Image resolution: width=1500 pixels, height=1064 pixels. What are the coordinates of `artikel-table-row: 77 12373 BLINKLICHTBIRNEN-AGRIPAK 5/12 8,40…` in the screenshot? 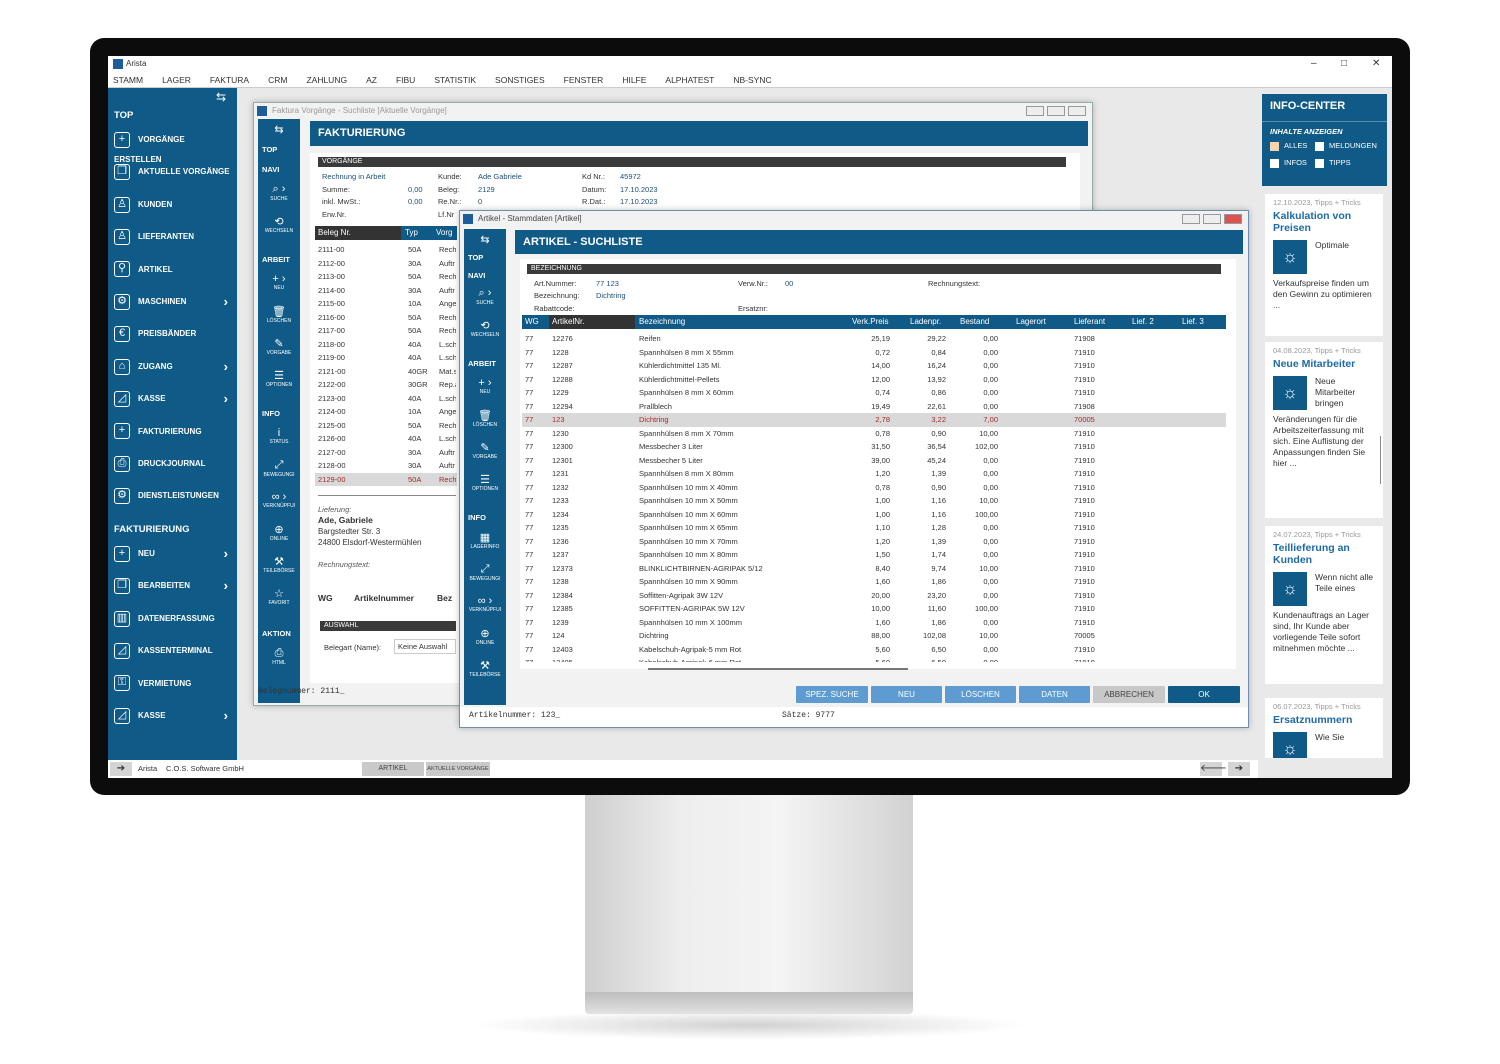 It's located at (874, 569).